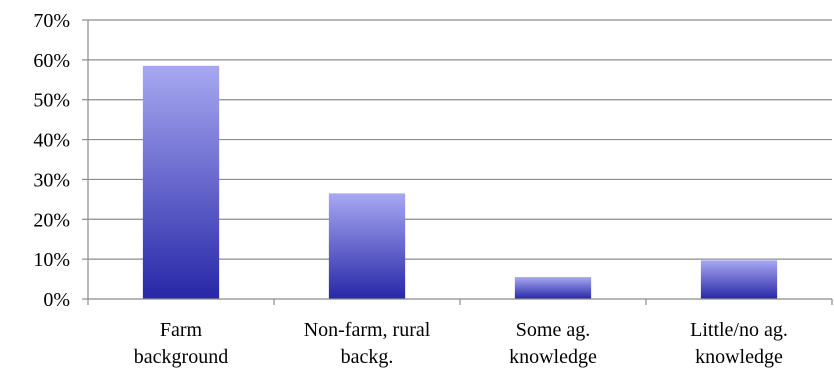 The height and width of the screenshot is (375, 834). What do you see at coordinates (367, 343) in the screenshot?
I see `x-category-label: Non-farm, rural backg.` at bounding box center [367, 343].